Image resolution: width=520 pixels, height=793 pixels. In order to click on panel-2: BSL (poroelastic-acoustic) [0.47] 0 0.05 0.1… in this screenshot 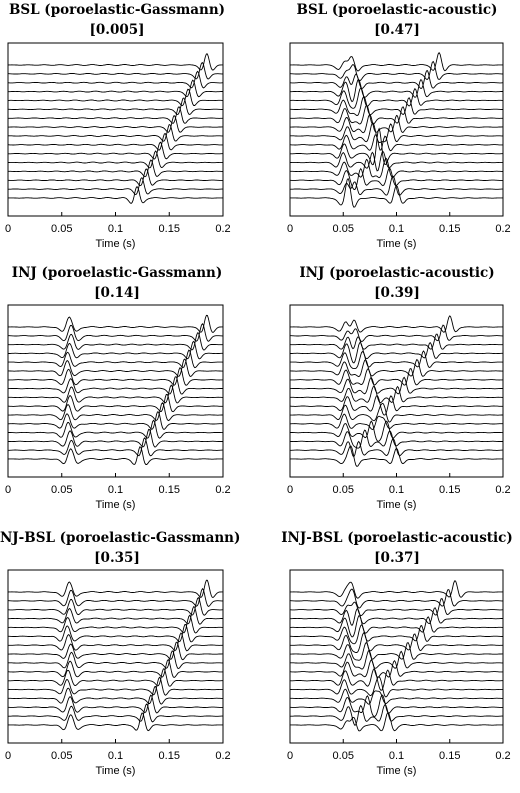, I will do `click(399, 126)`.